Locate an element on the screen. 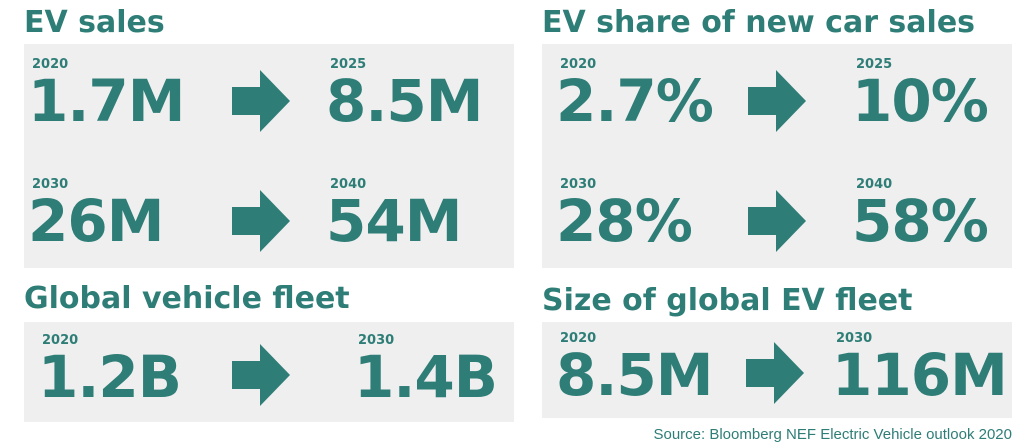 This screenshot has width=1024, height=447. stat-value: 26M is located at coordinates (96, 221).